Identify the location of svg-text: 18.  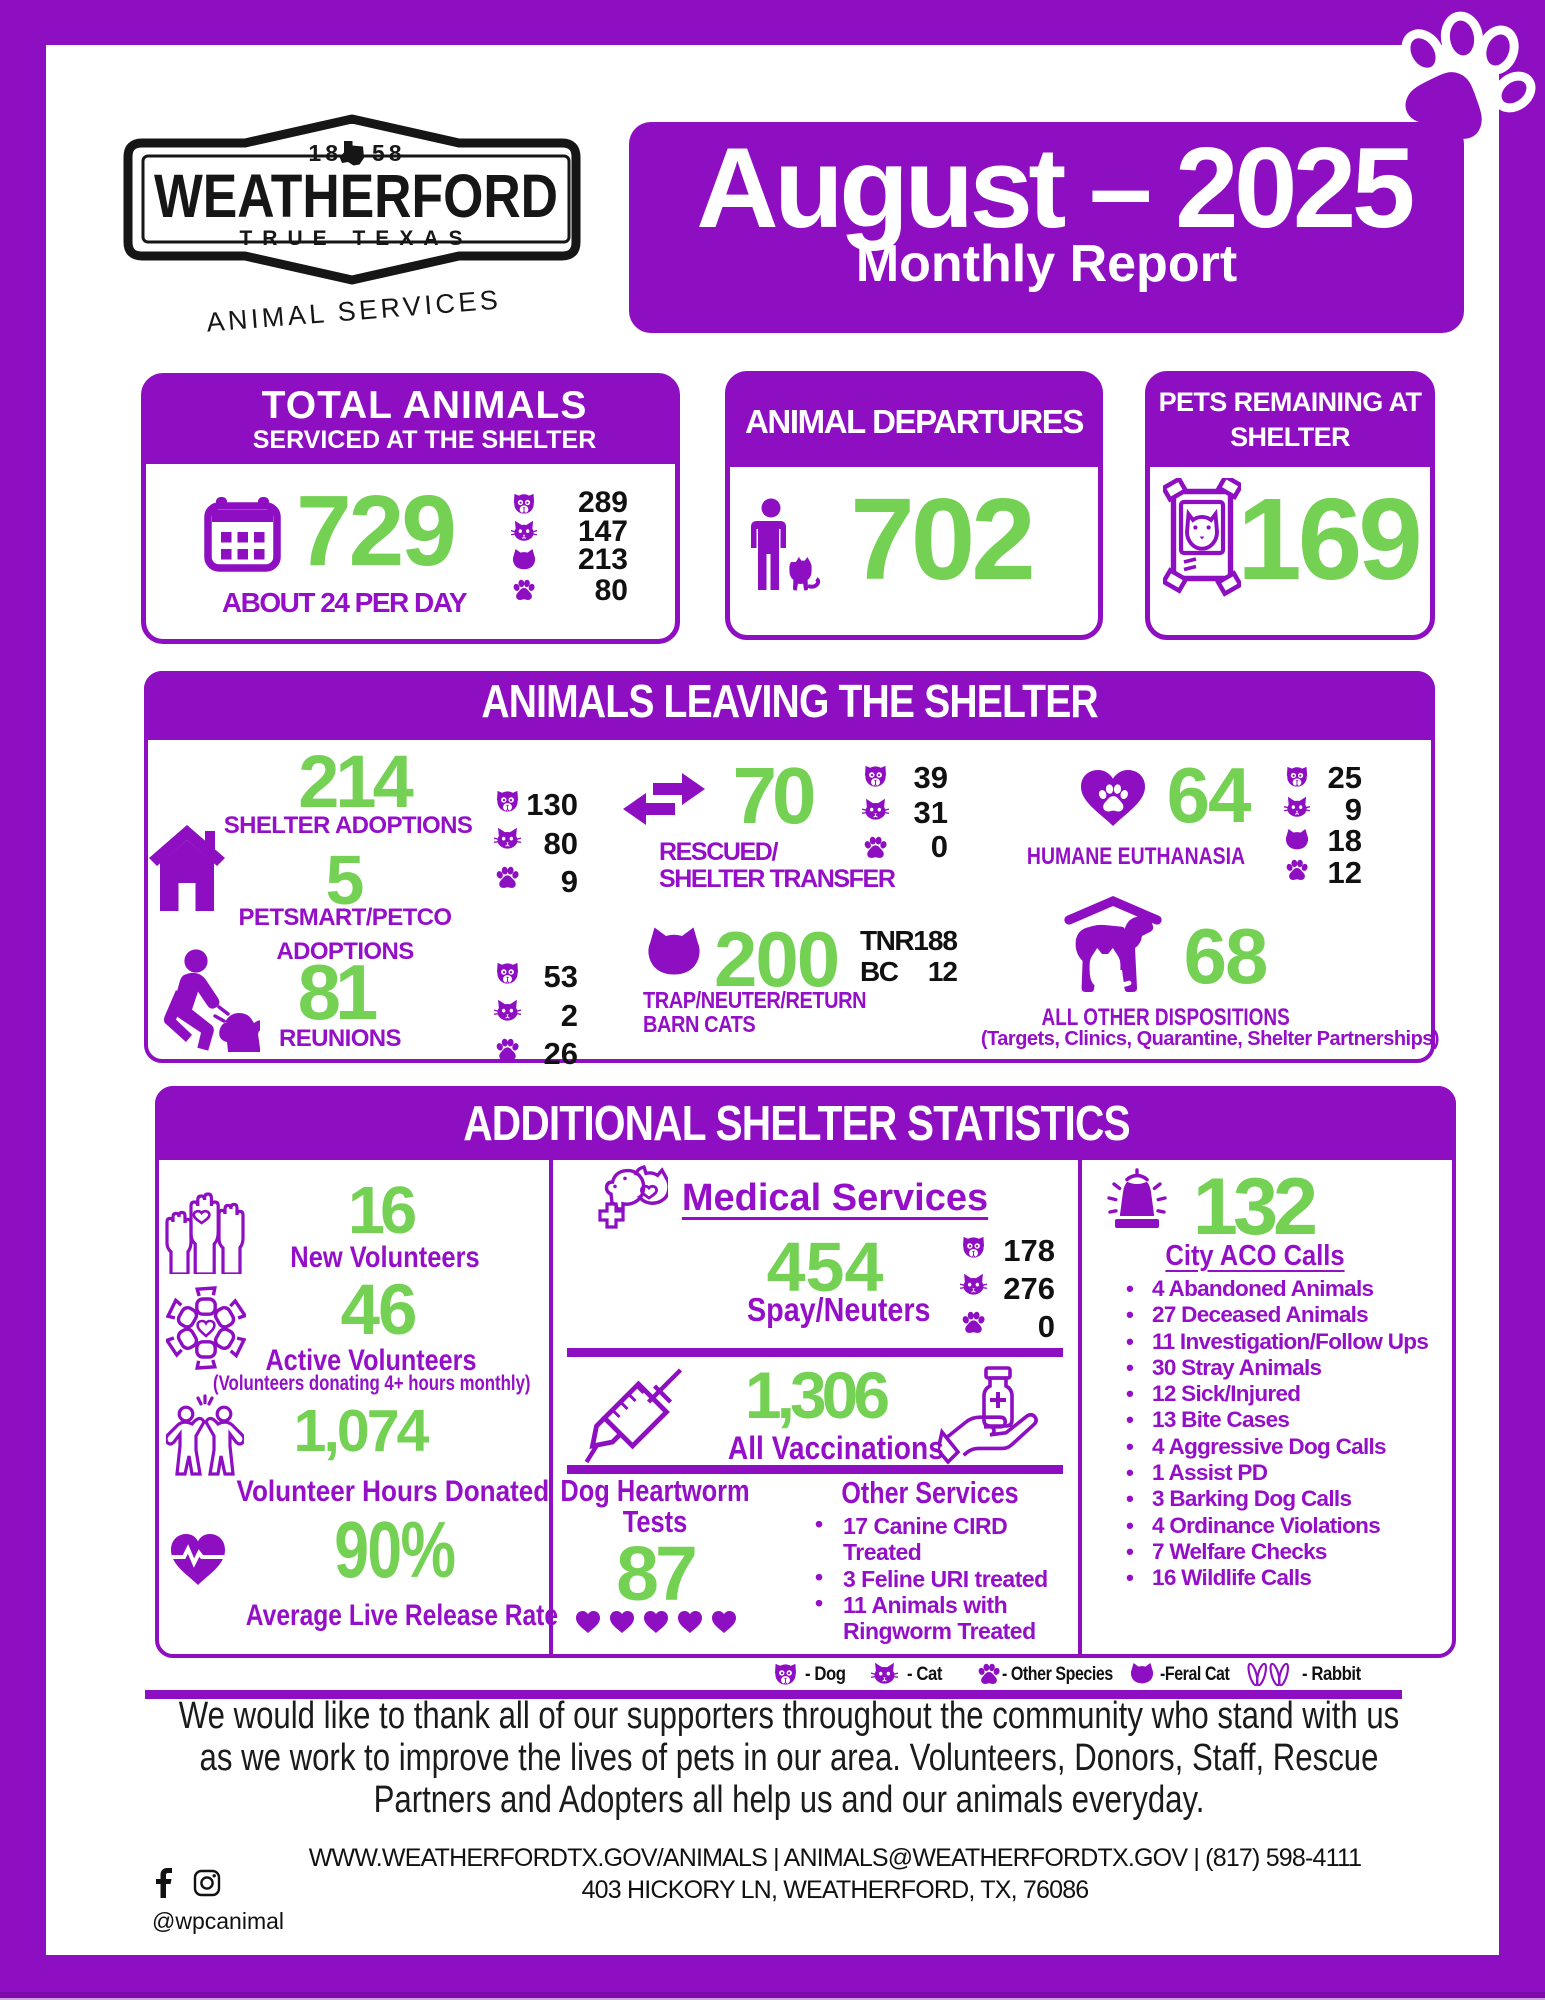
(325, 153).